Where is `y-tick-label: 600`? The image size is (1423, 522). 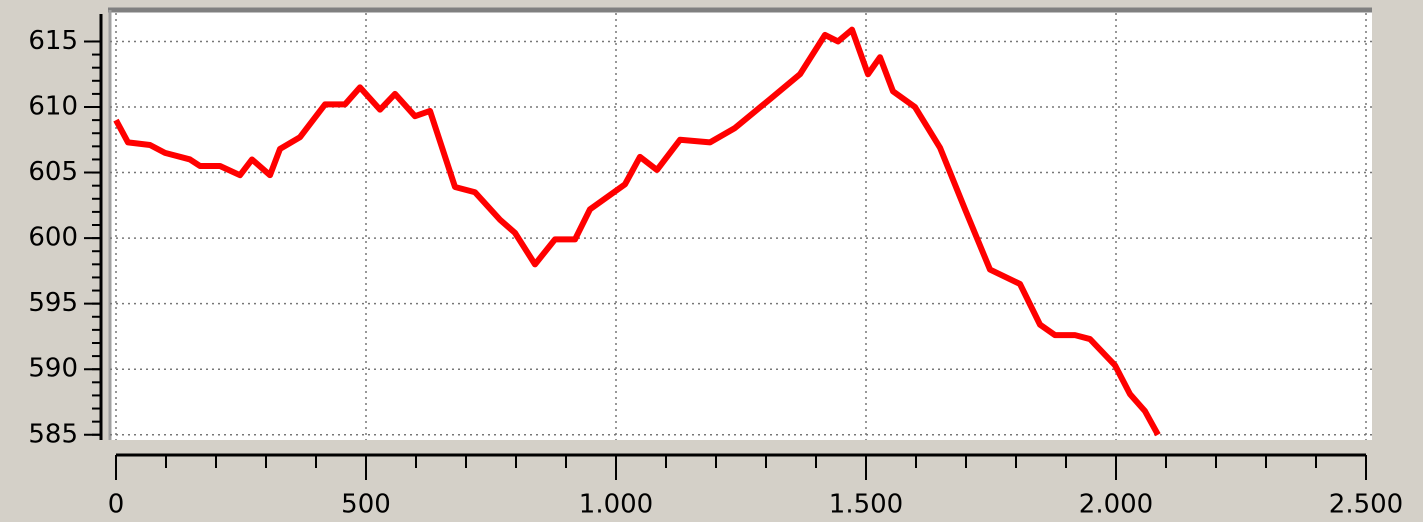 y-tick-label: 600 is located at coordinates (53, 238).